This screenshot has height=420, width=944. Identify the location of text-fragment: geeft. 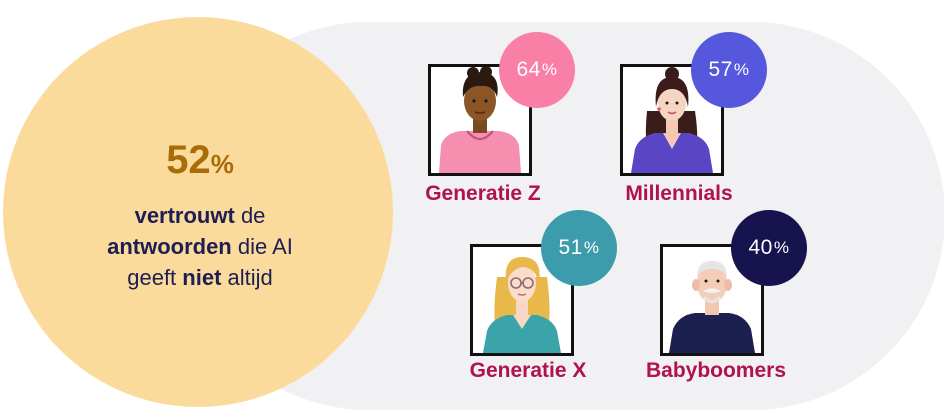
(155, 277).